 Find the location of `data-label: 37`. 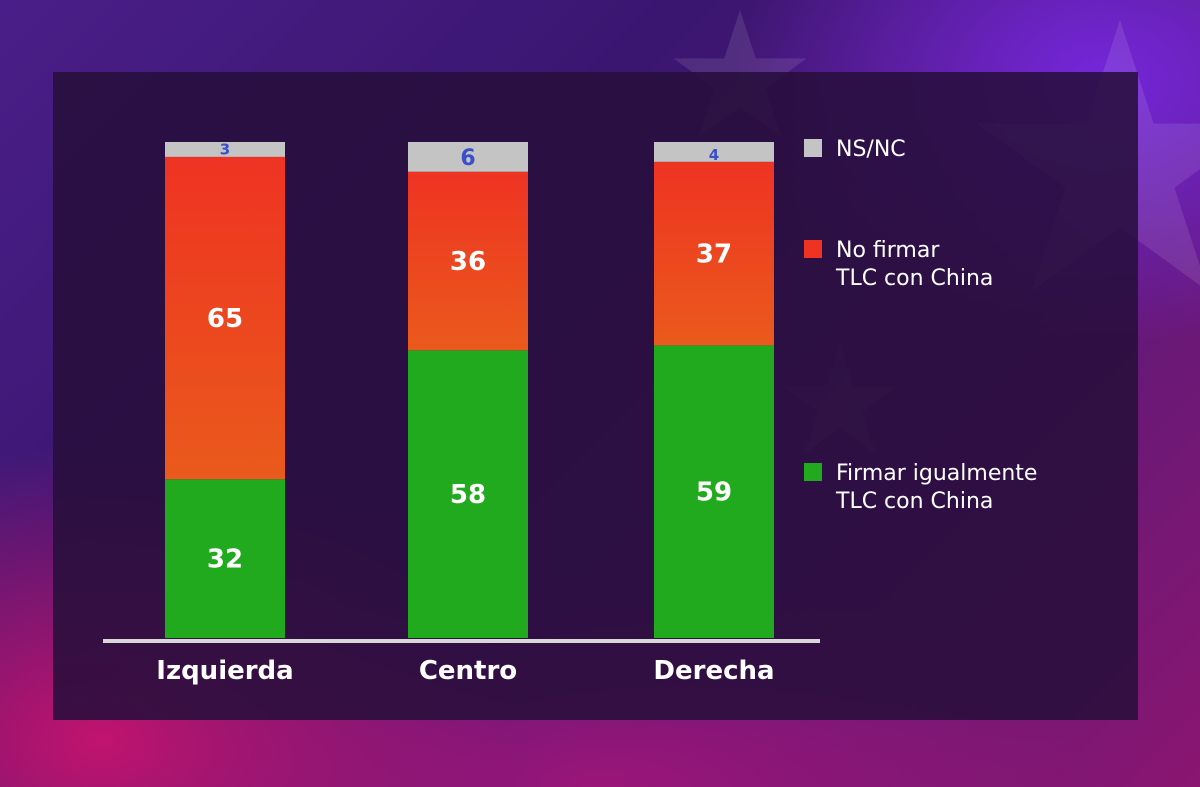

data-label: 37 is located at coordinates (714, 255).